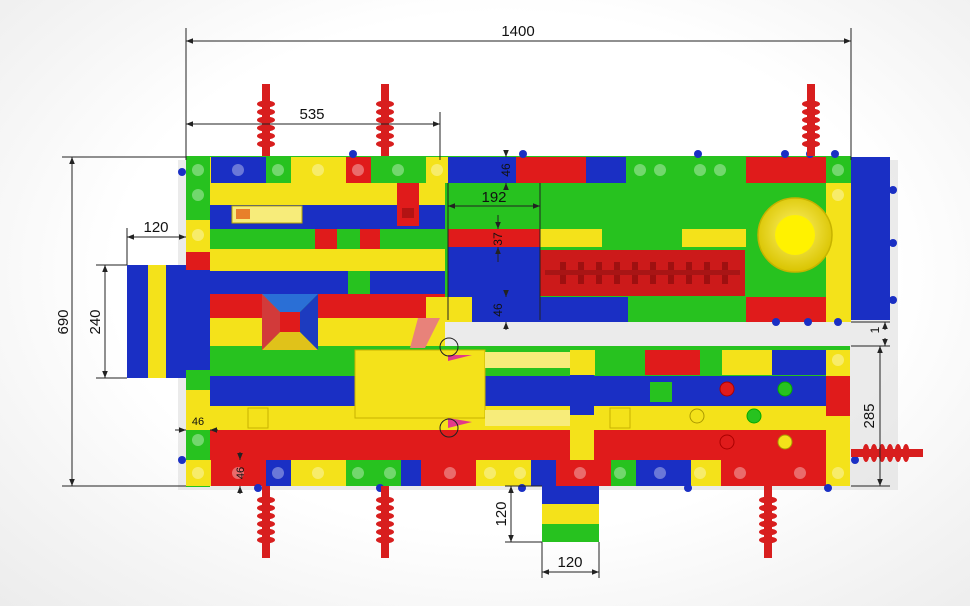 This screenshot has width=970, height=606. What do you see at coordinates (870, 238) in the screenshot?
I see `right-end-block` at bounding box center [870, 238].